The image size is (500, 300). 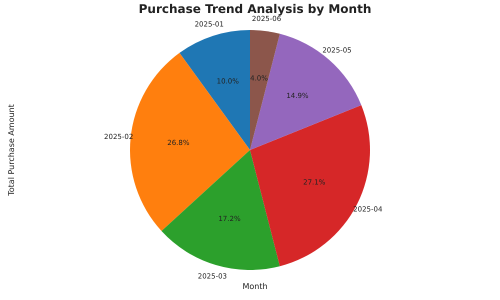 I want to click on text: Total Purchase Amount, so click(x=11, y=150).